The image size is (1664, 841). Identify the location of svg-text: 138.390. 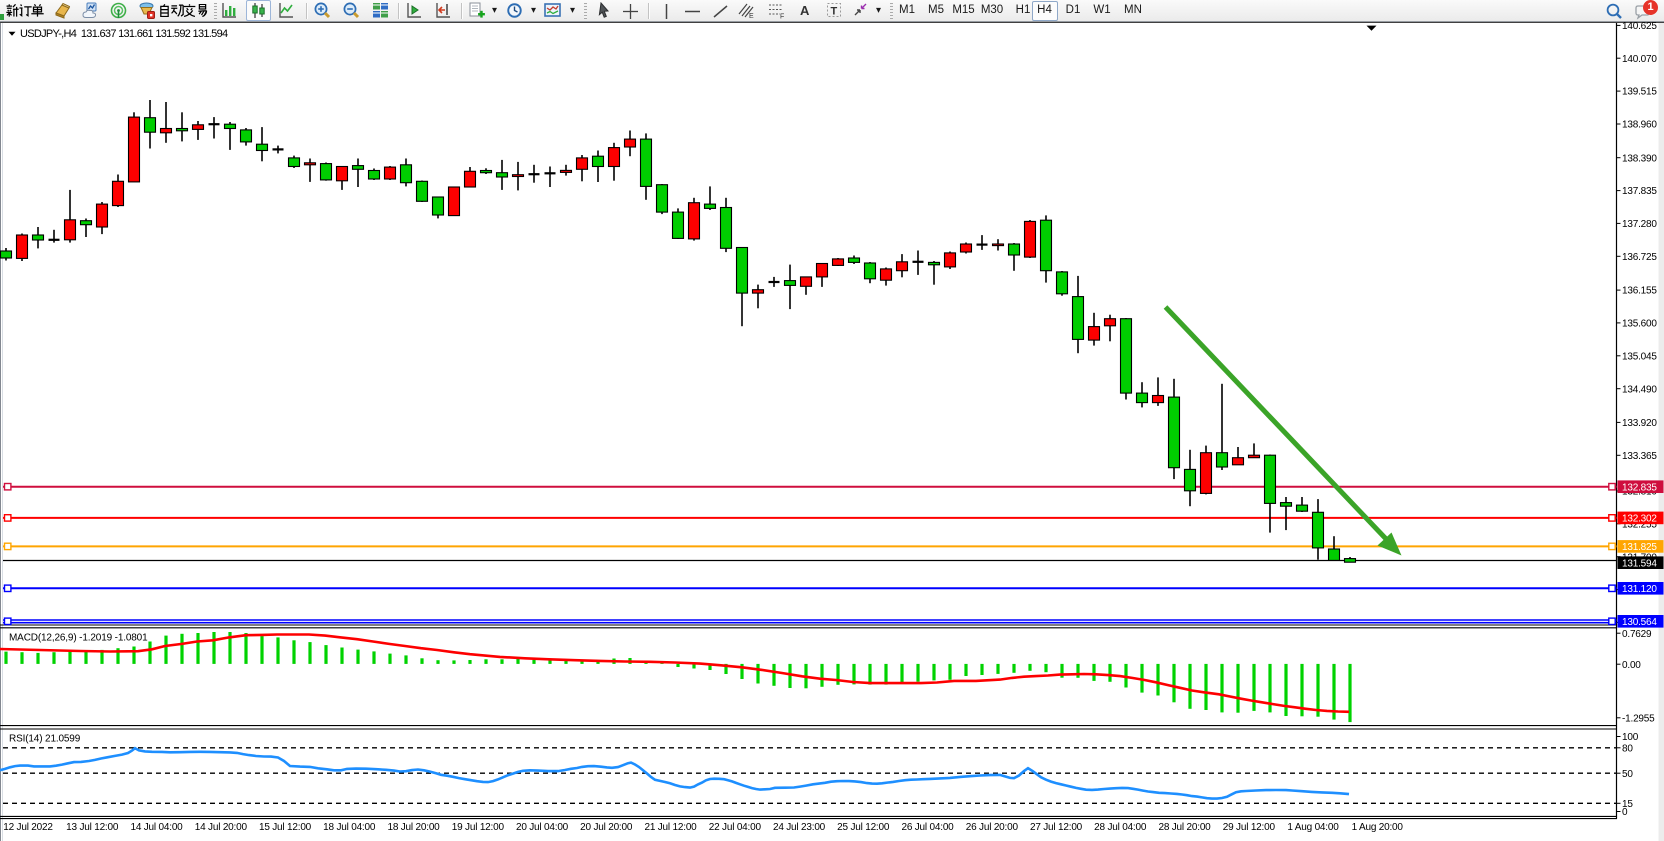
(1639, 158).